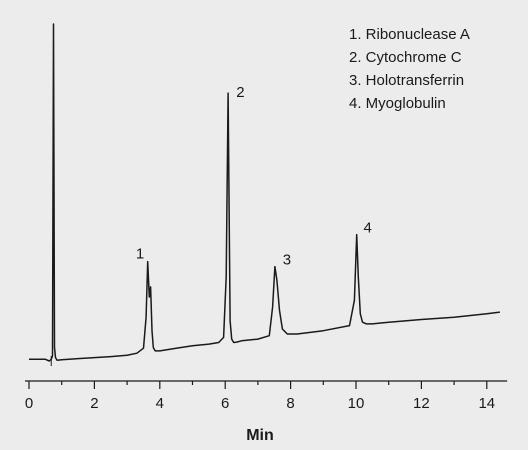 This screenshot has width=528, height=450. I want to click on peak-label: 1, so click(140, 254).